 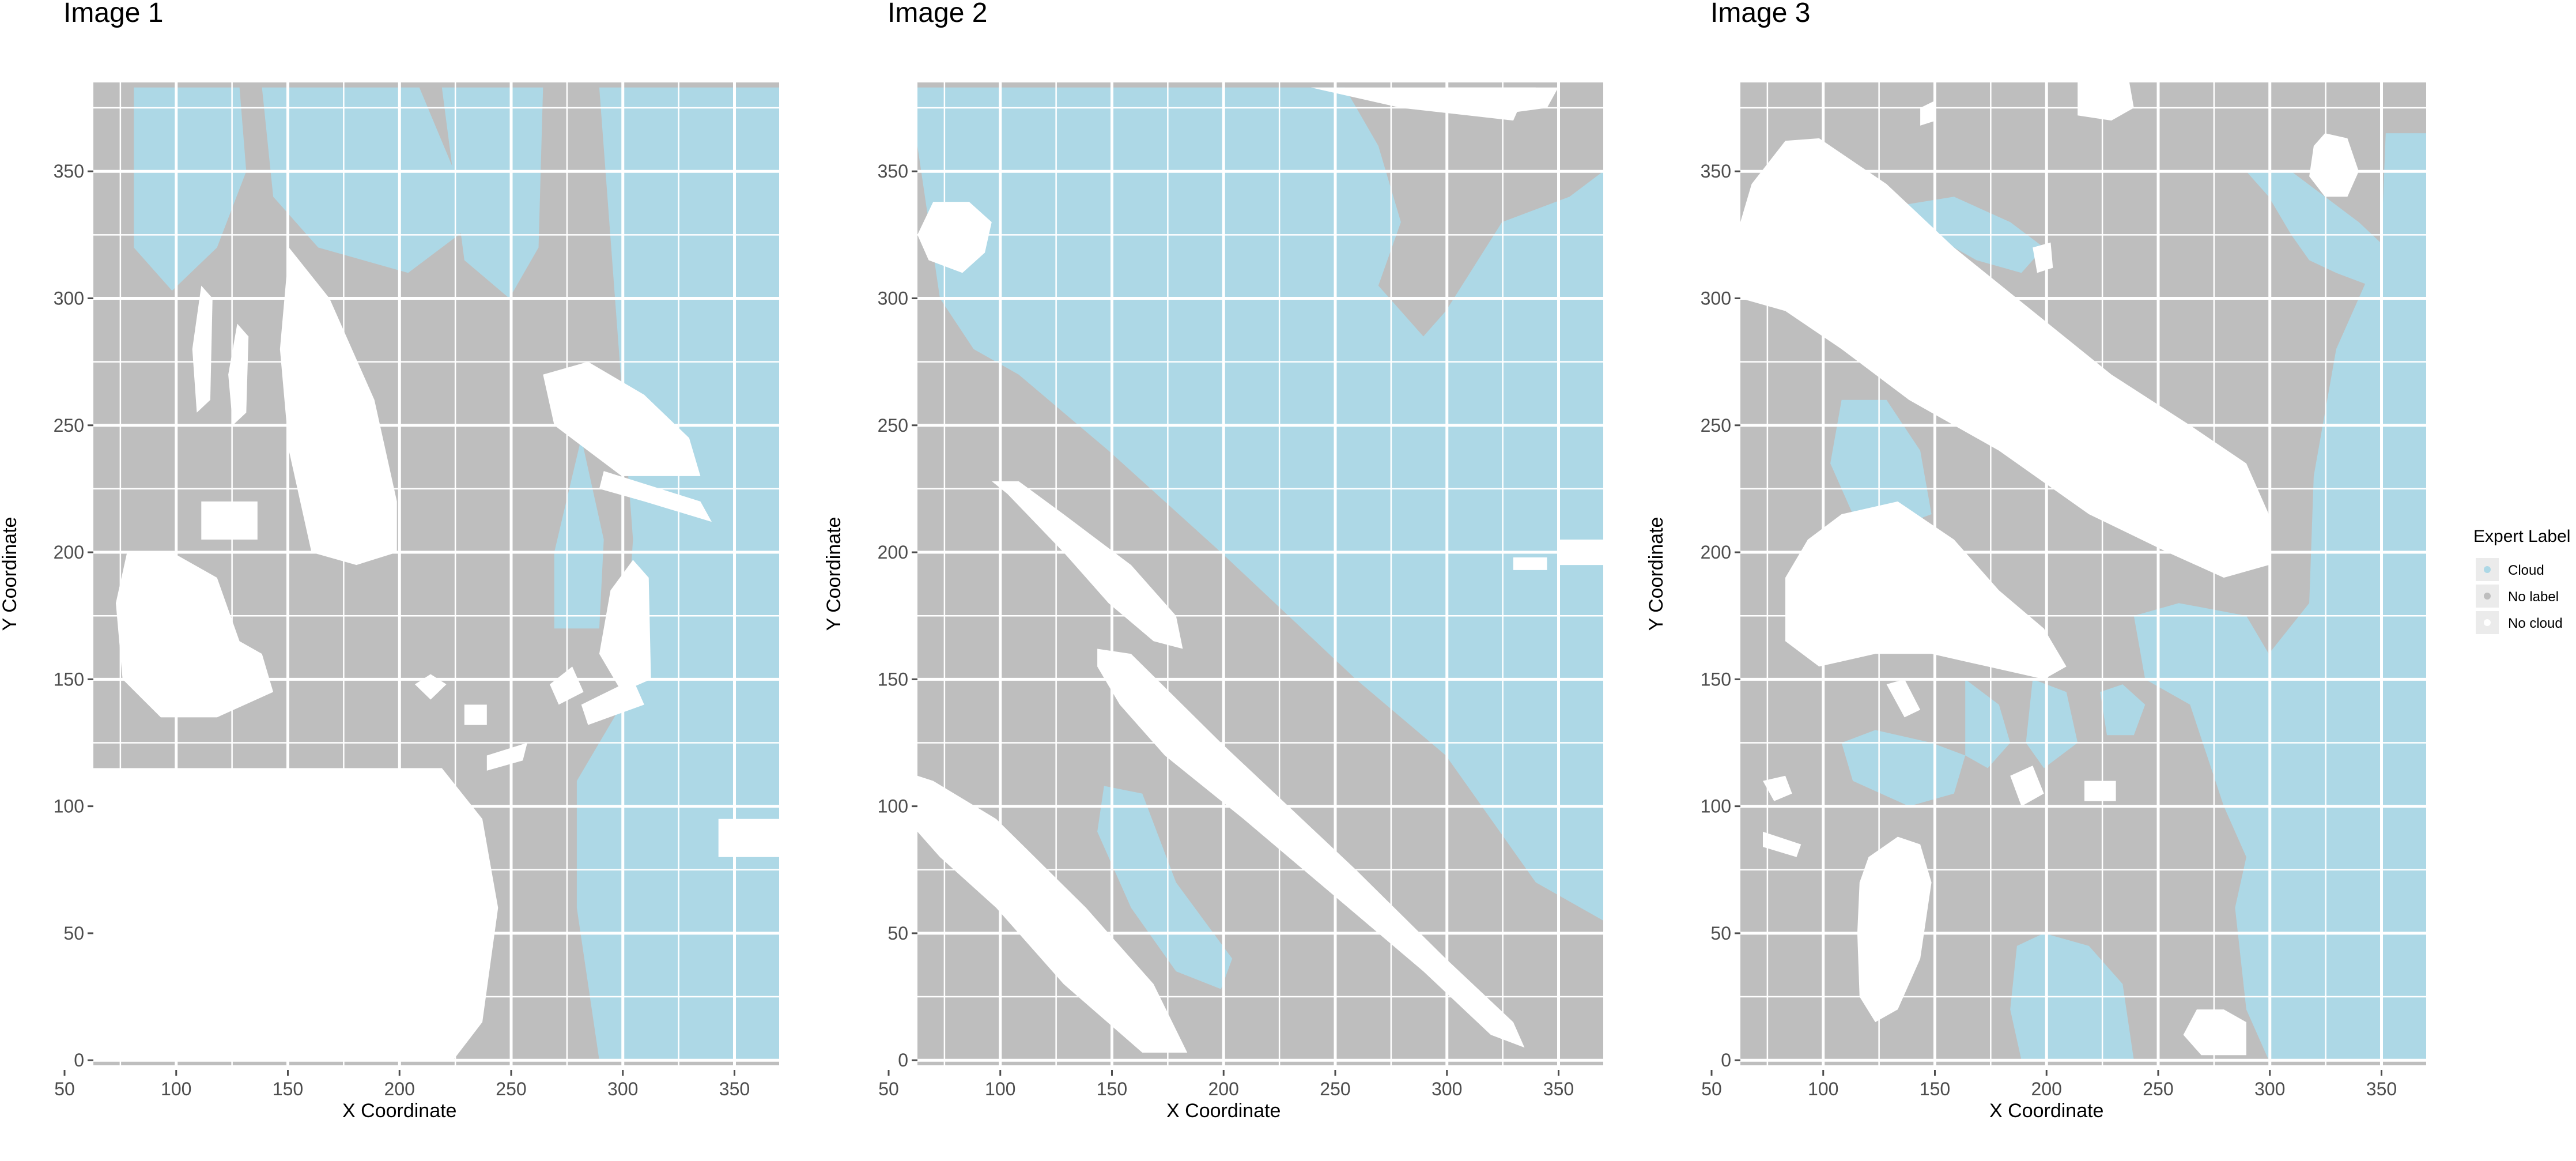 I want to click on legend-title: Expert Label, so click(x=2521, y=536).